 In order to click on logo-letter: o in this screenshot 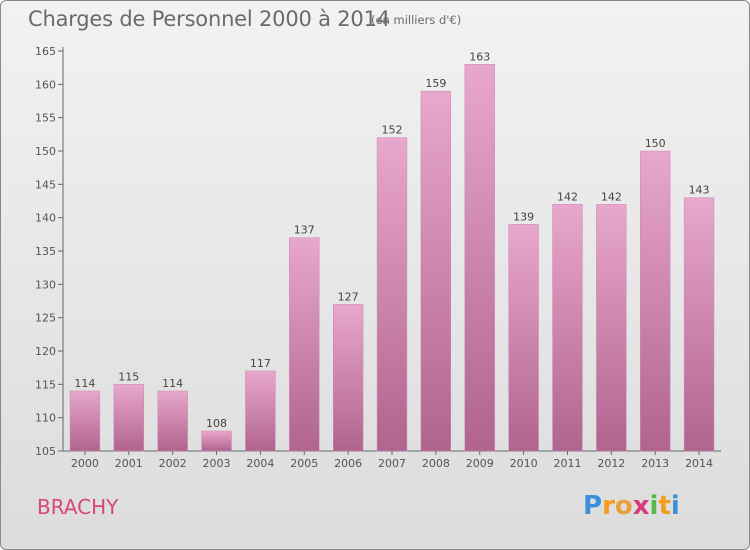, I will do `click(623, 506)`.